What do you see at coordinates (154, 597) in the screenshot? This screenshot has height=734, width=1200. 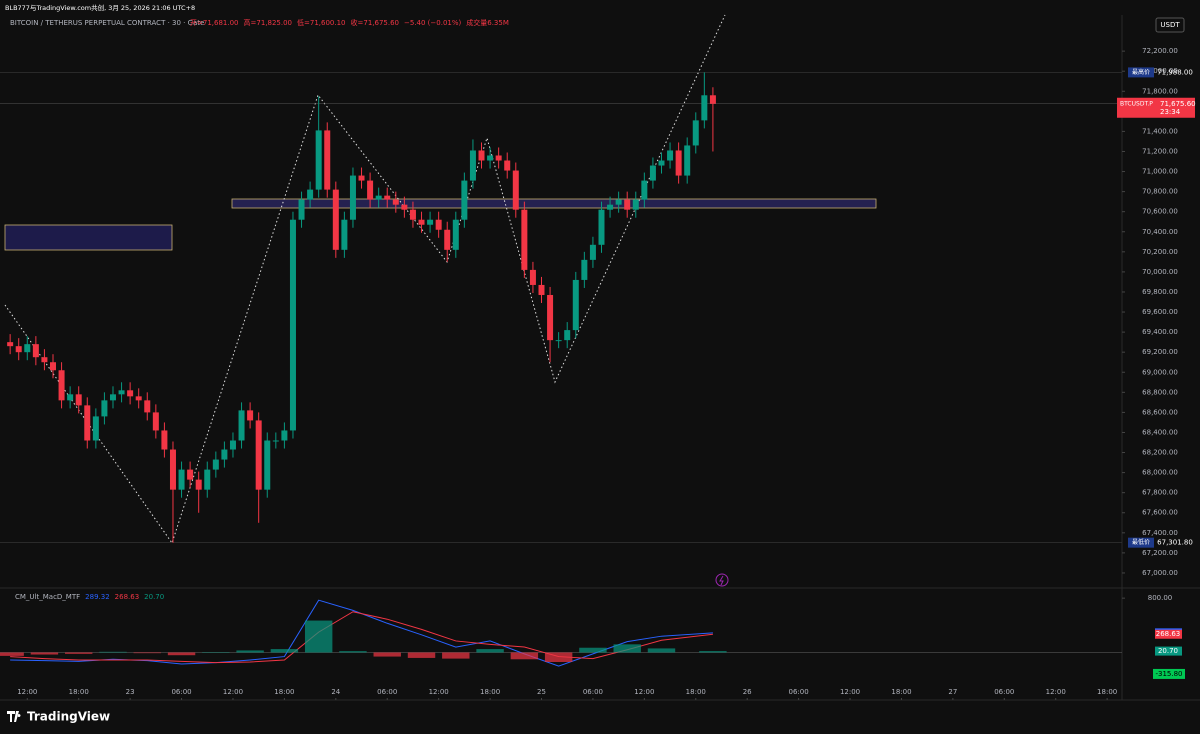 I see `legend-entry: 20.70` at bounding box center [154, 597].